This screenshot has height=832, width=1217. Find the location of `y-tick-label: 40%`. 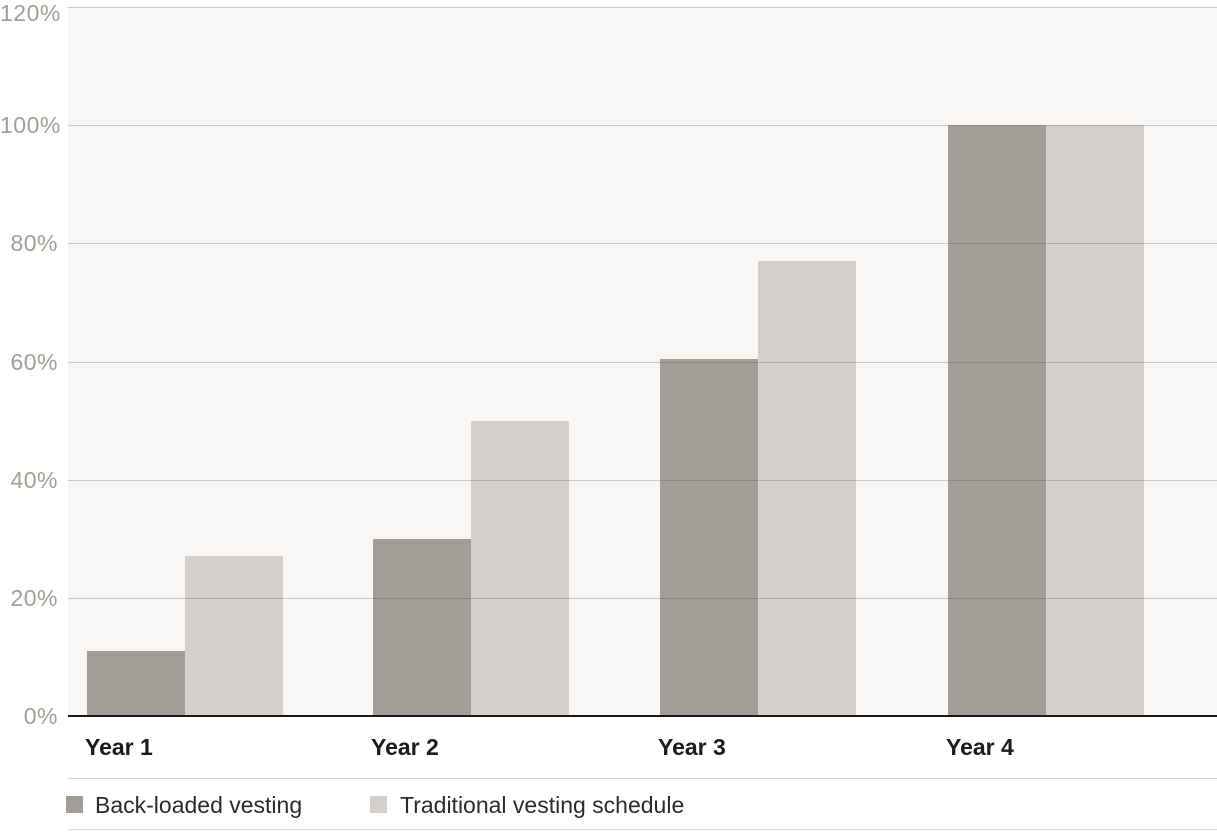

y-tick-label: 40% is located at coordinates (34, 479).